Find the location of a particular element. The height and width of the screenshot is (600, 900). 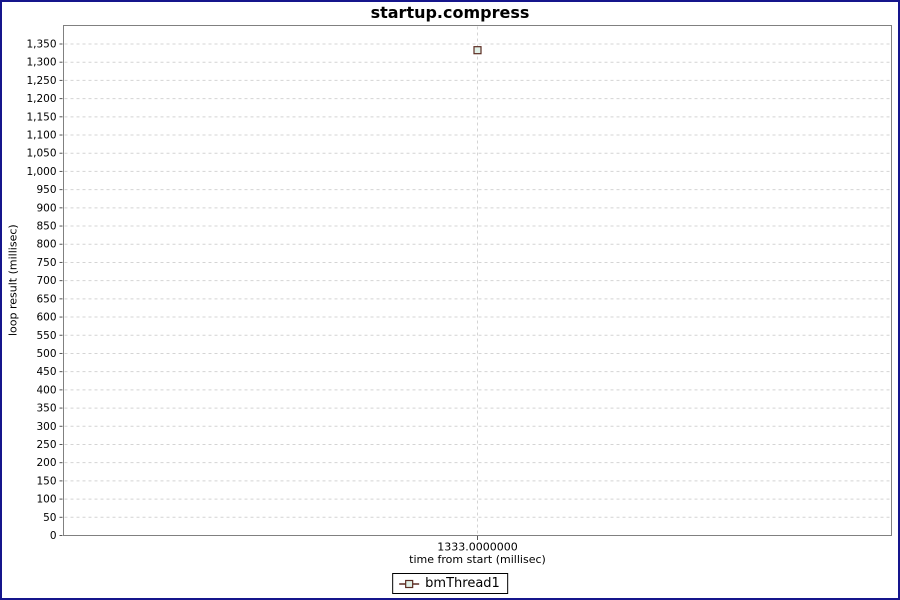

y-tick-label: 400 is located at coordinates (46, 390).